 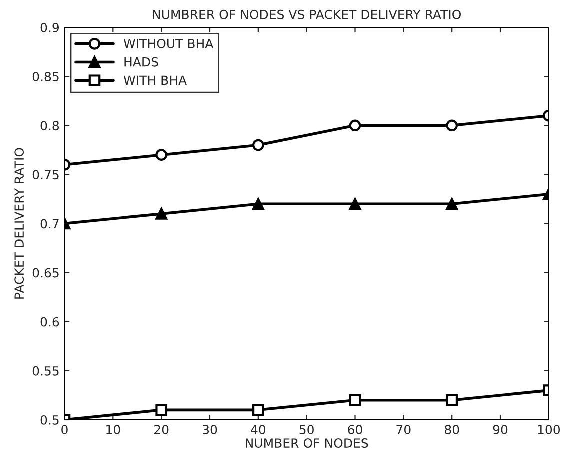 I want to click on y-tick-label: 0.8, so click(x=50, y=126).